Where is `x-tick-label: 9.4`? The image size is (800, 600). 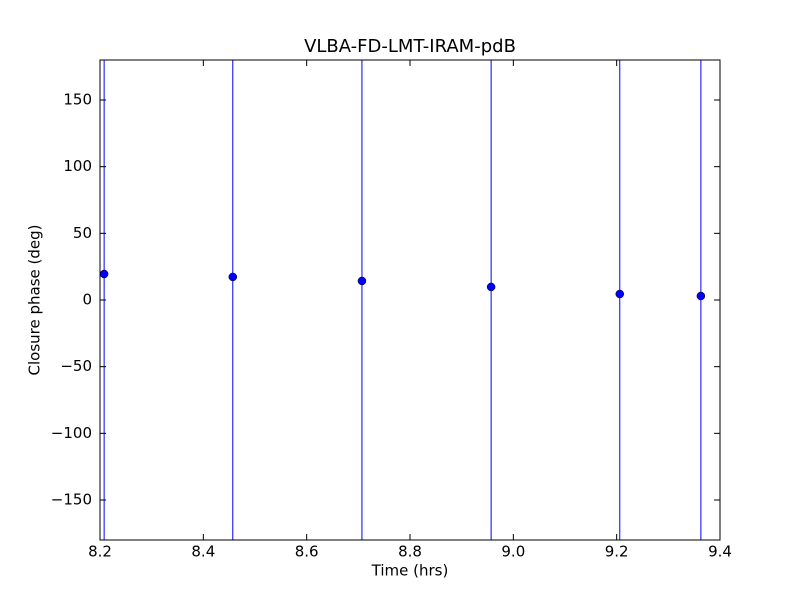 x-tick-label: 9.4 is located at coordinates (720, 552).